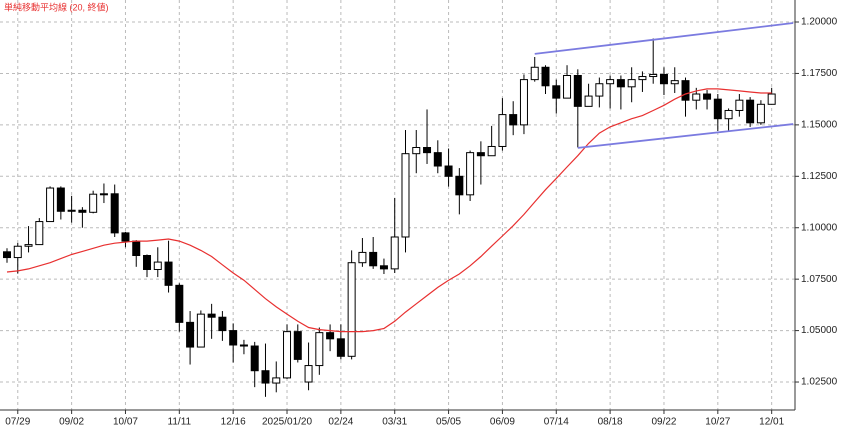 The height and width of the screenshot is (430, 850). I want to click on x-tick-label: 11/11, so click(180, 422).